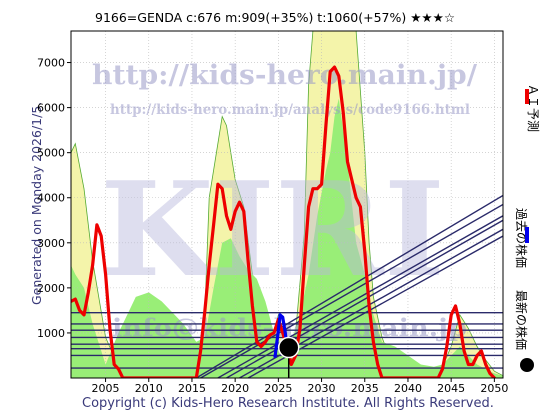 Image resolution: width=560 pixels, height=420 pixels. What do you see at coordinates (288, 347) in the screenshot?
I see `latest-price-marker` at bounding box center [288, 347].